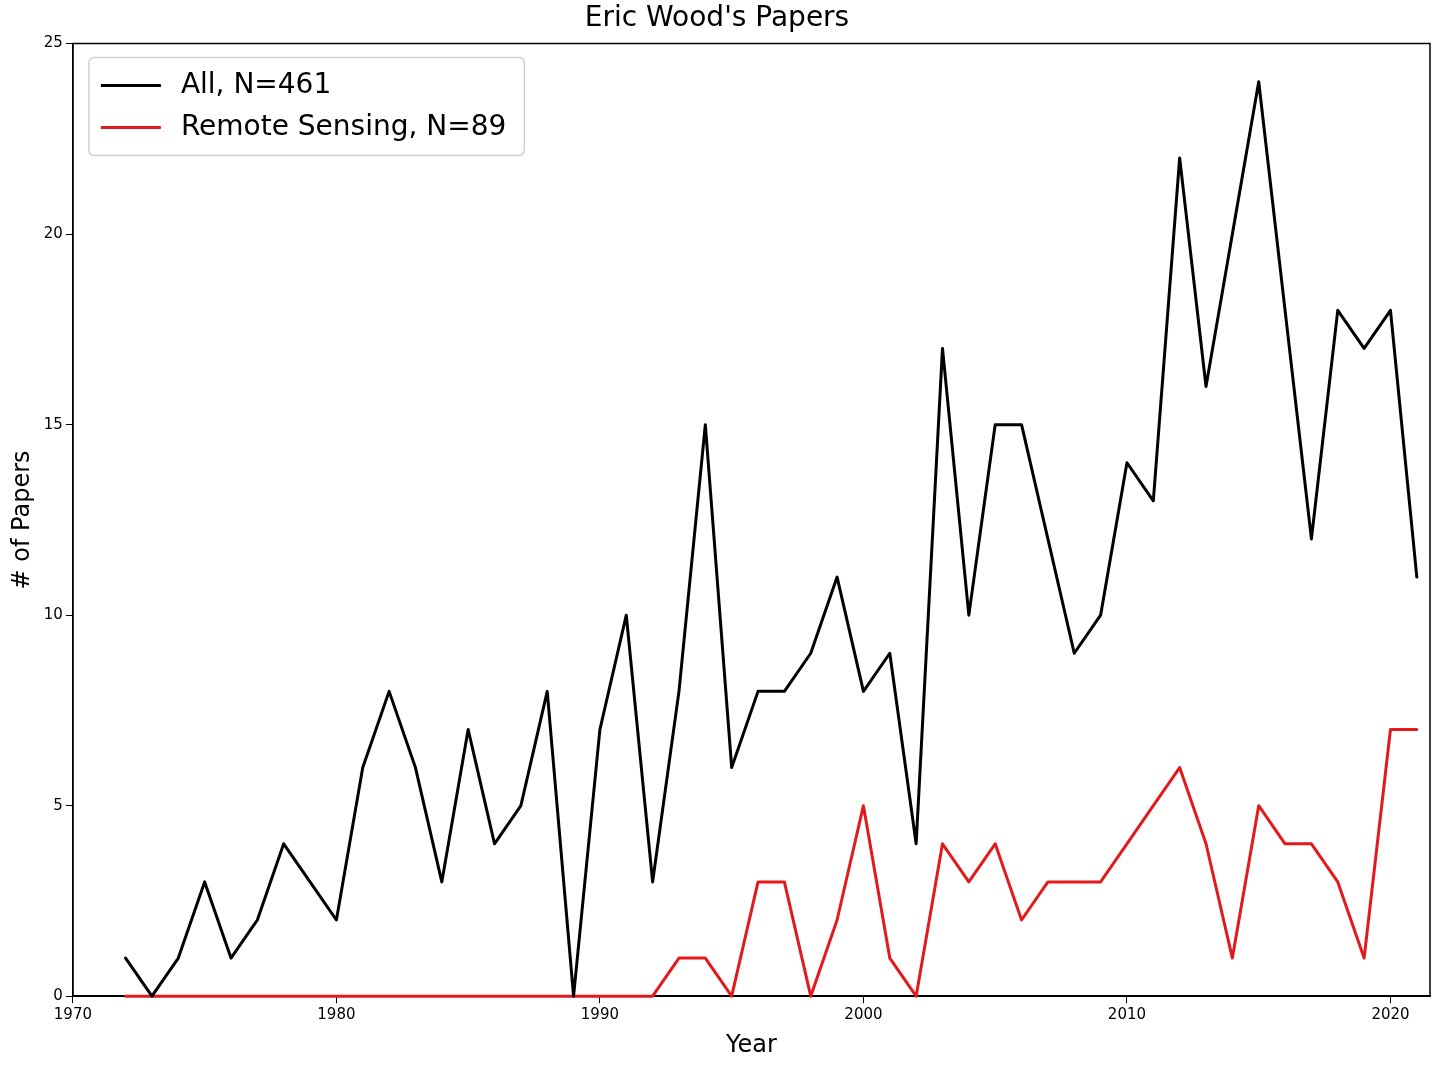 This screenshot has width=1432, height=1066. I want to click on x-tick-label: 2010, so click(1127, 1014).